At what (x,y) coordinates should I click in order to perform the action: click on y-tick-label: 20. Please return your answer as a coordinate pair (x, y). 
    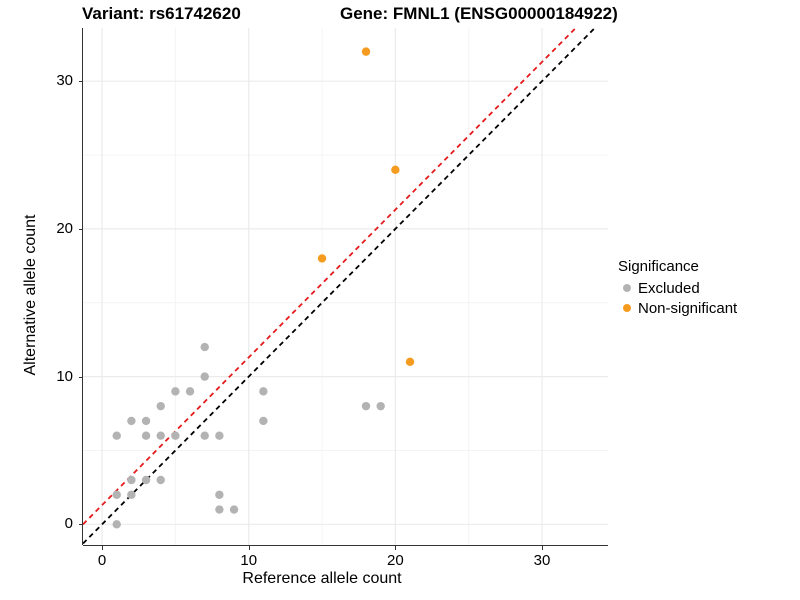
    Looking at the image, I should click on (64, 228).